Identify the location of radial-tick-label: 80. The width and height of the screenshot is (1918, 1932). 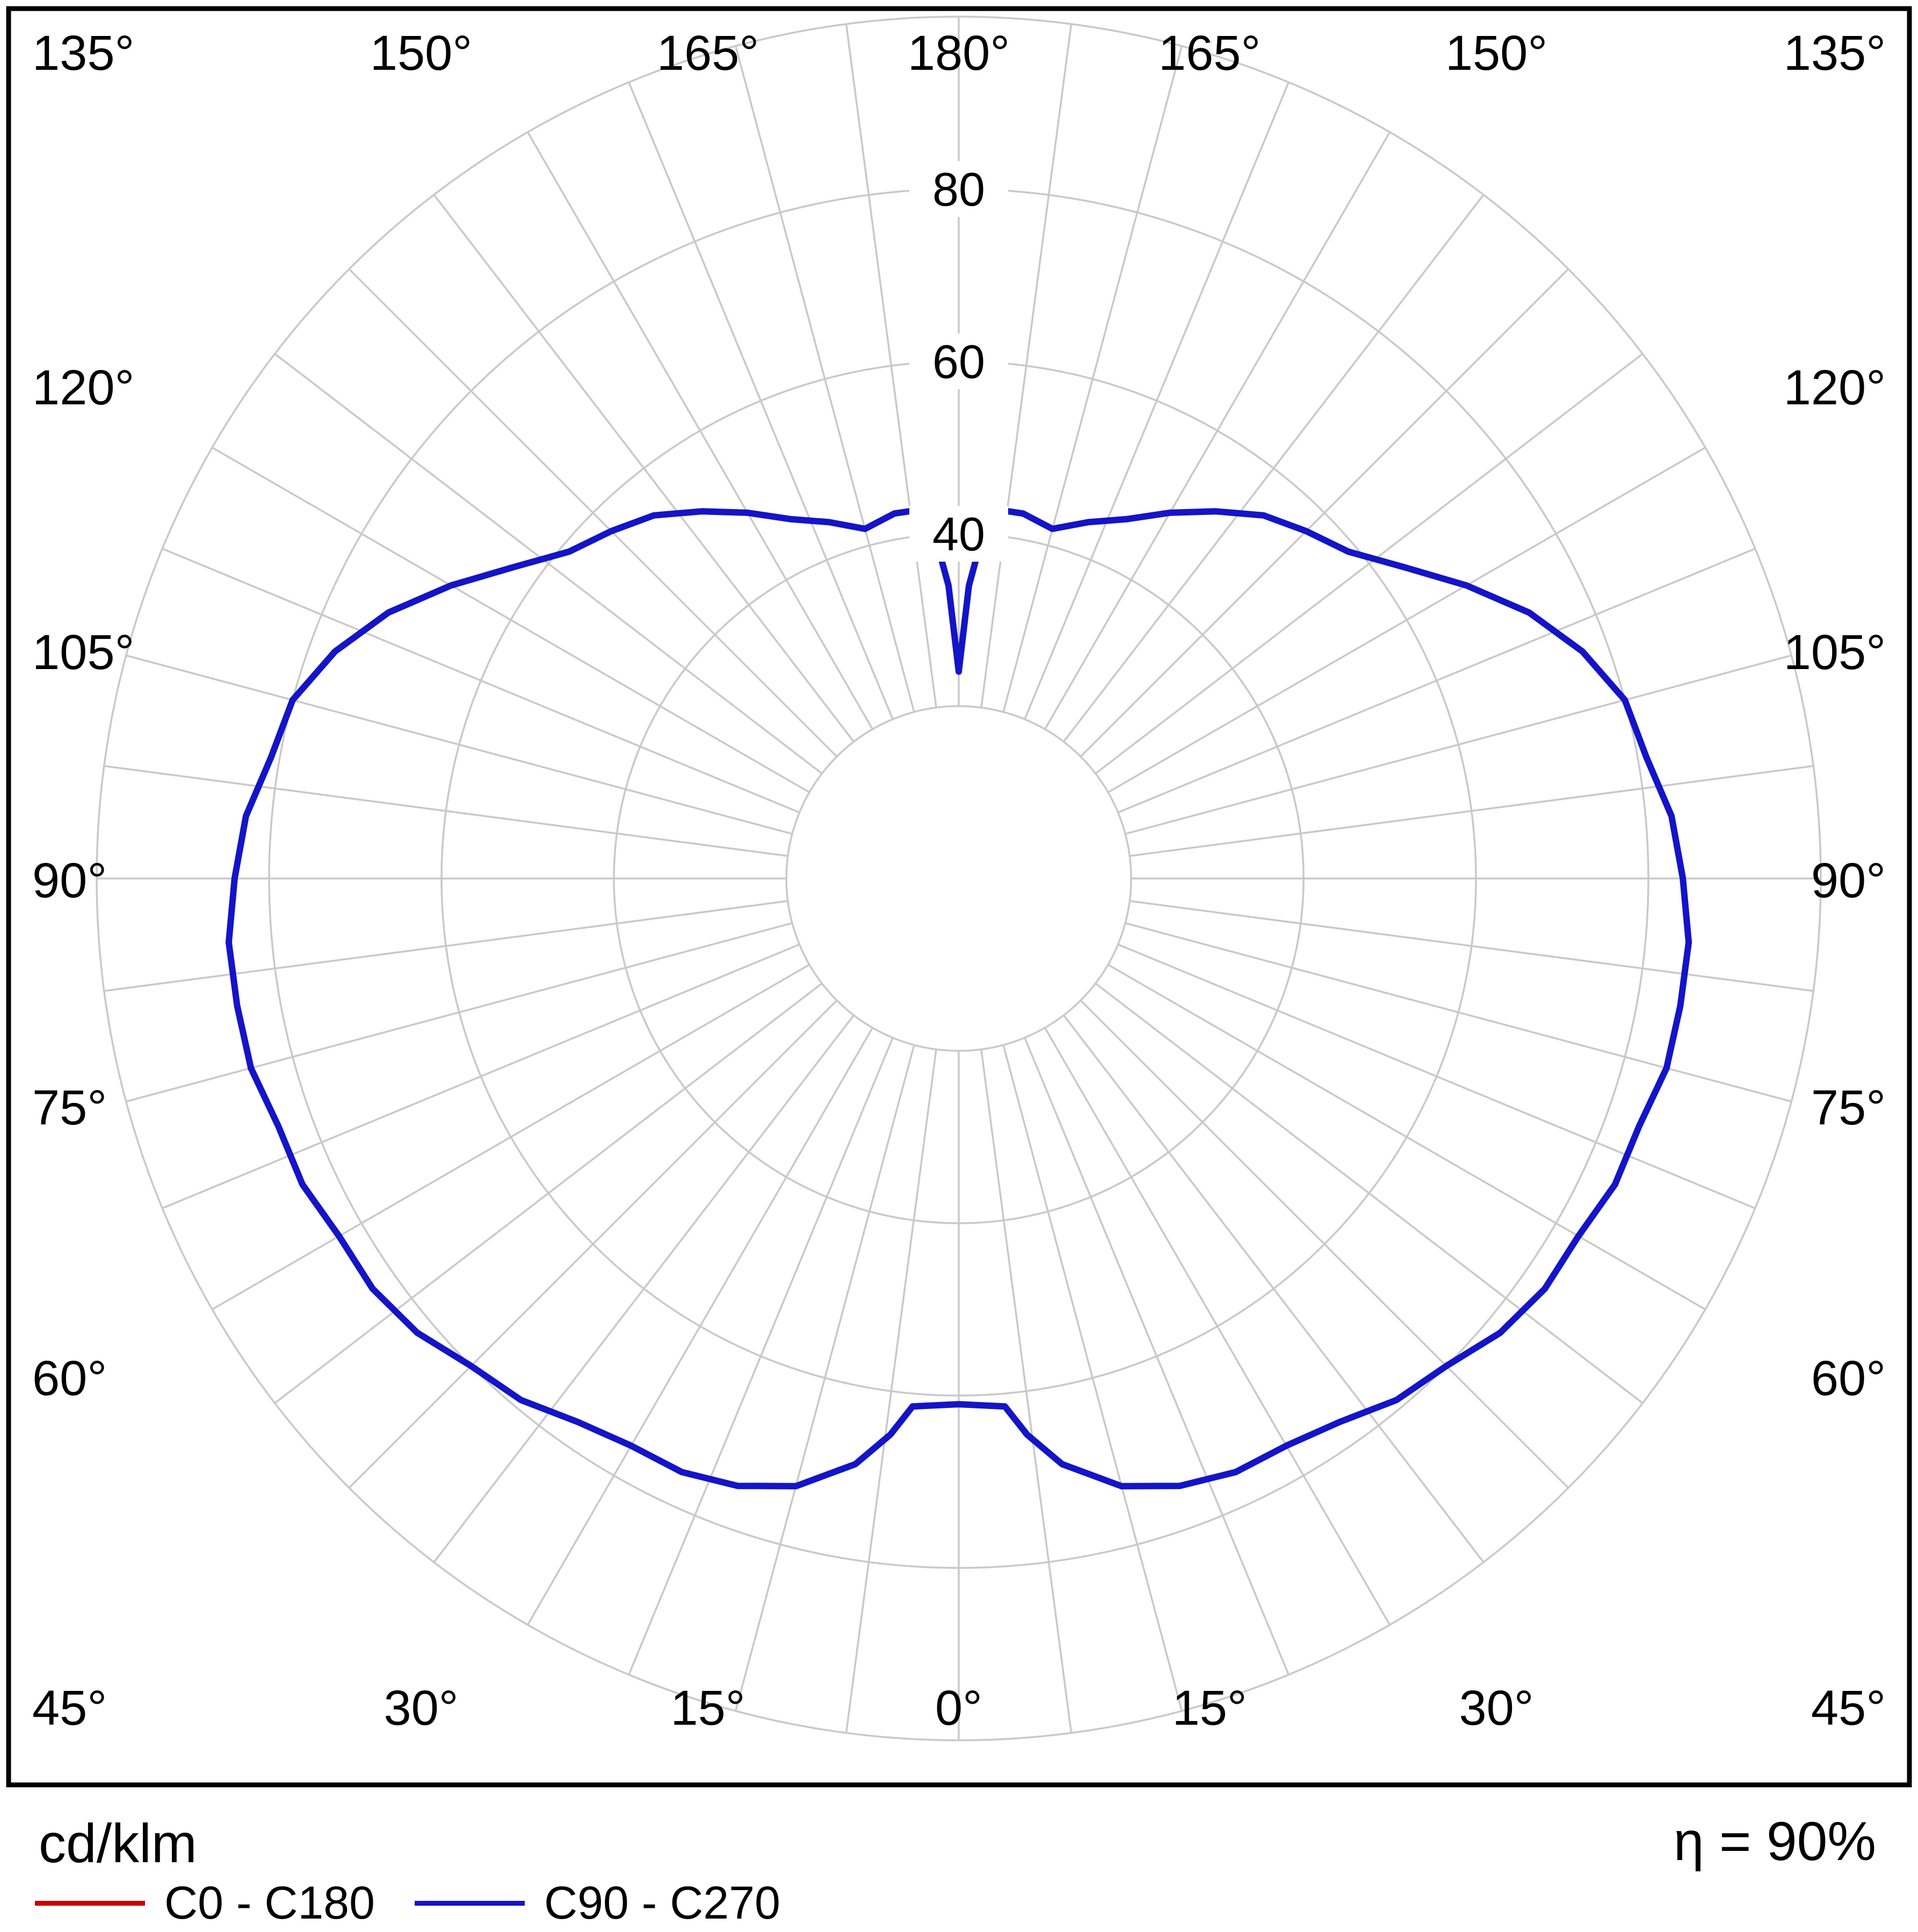
(958, 189).